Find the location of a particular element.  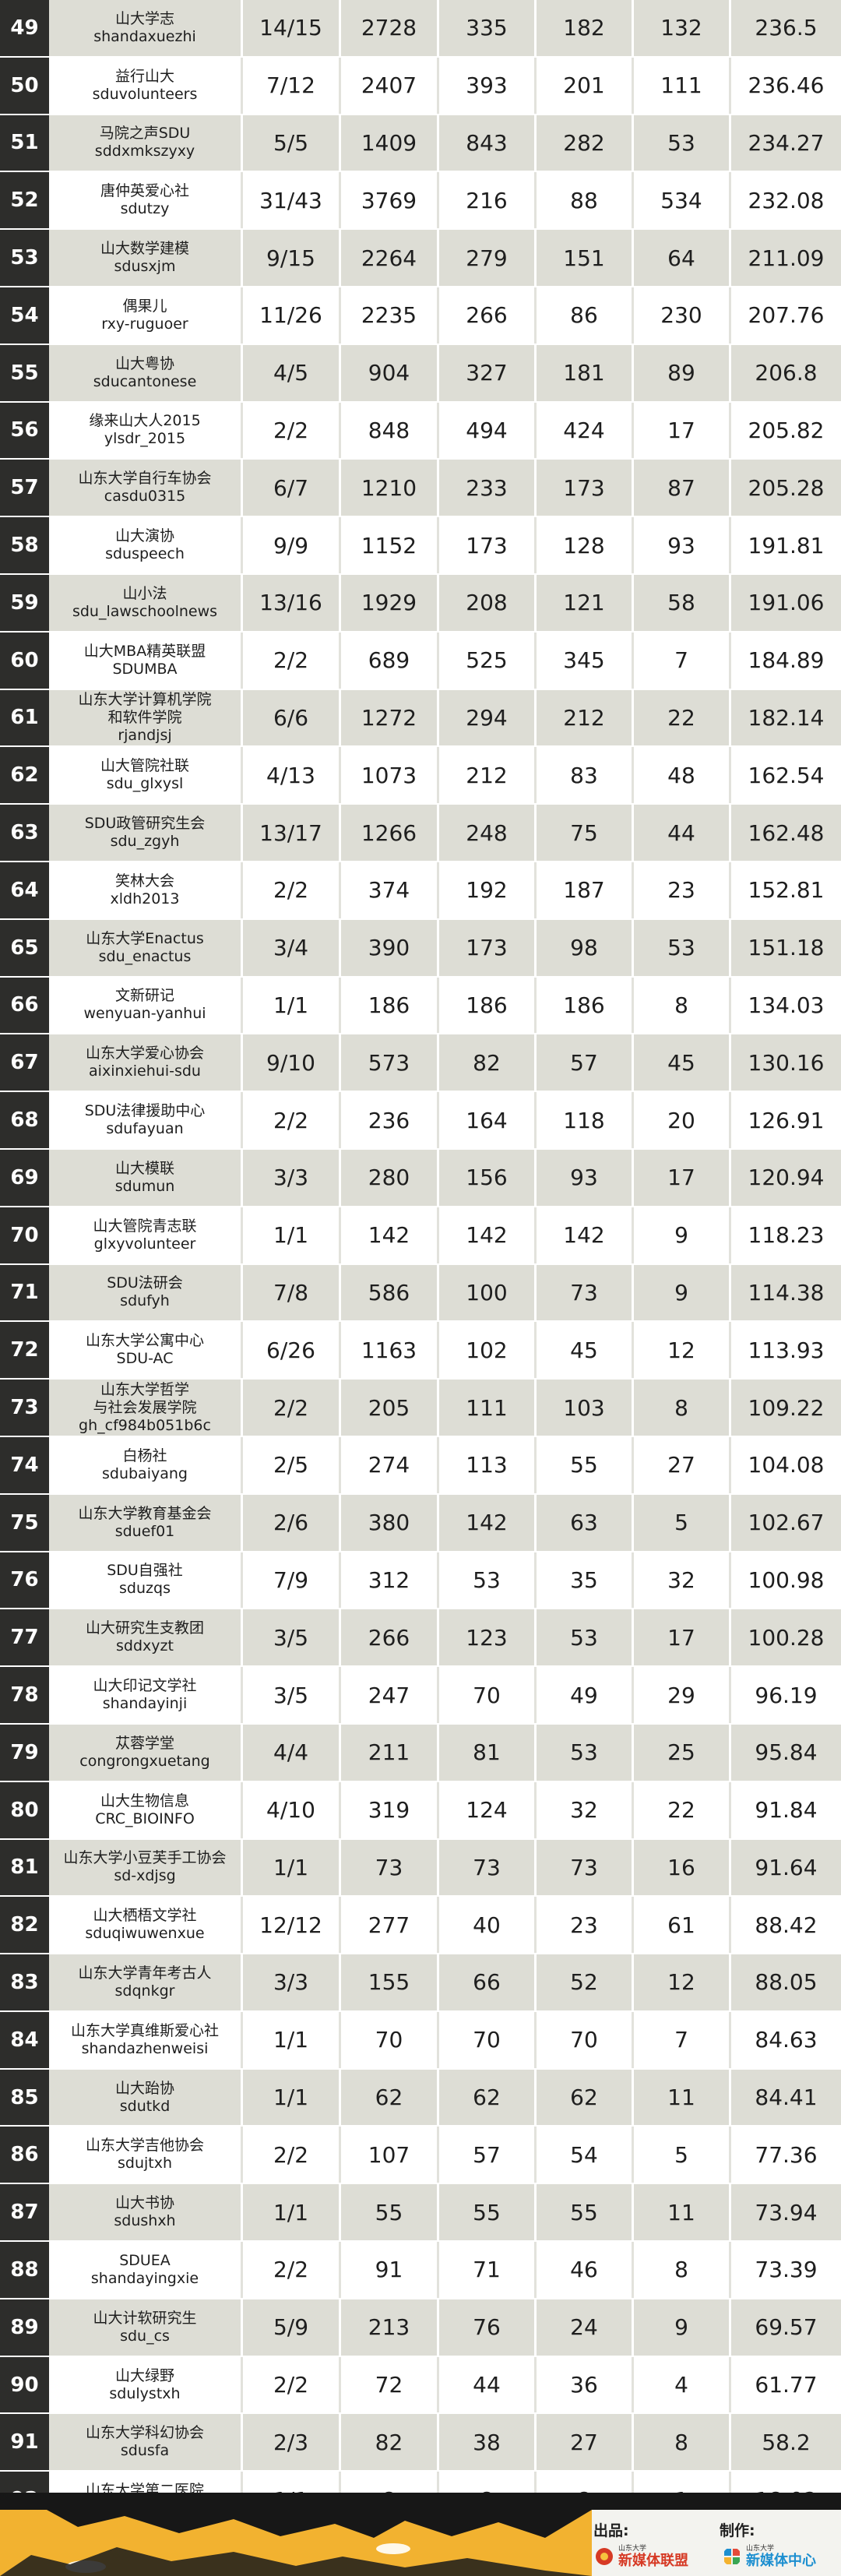

stat-cell-c5: 48 is located at coordinates (682, 775).